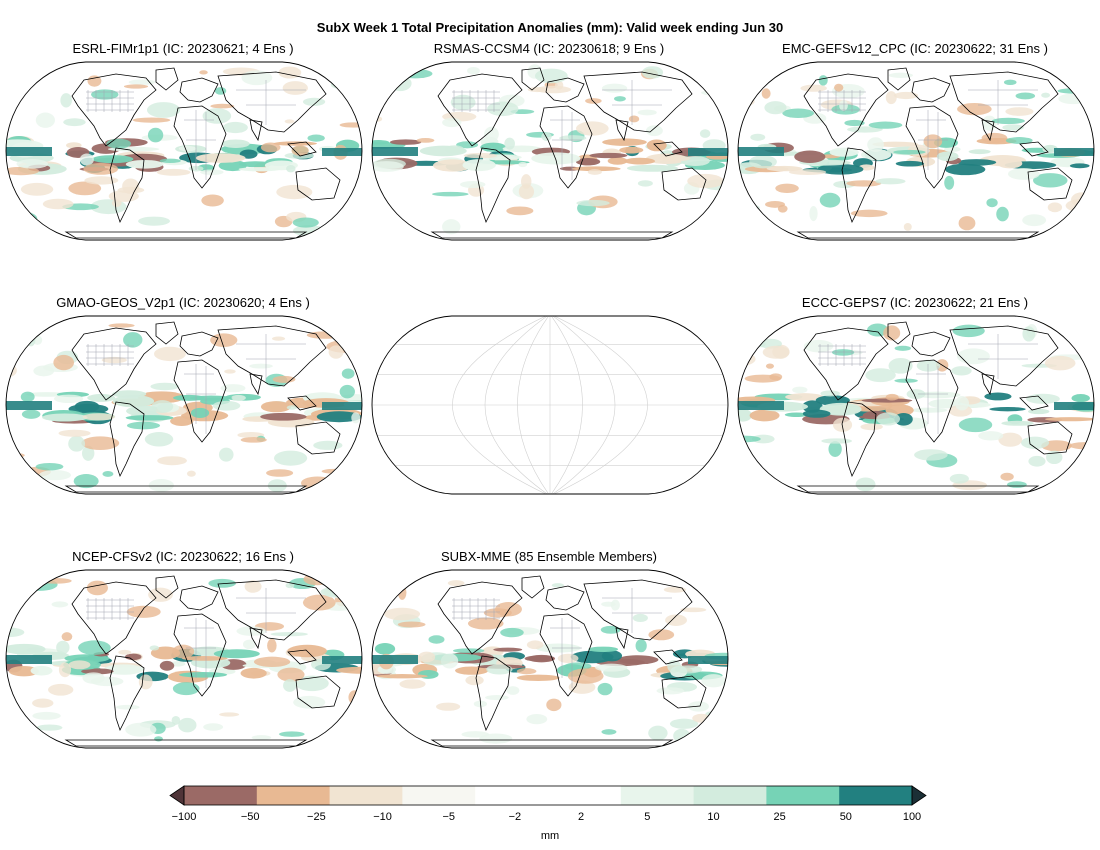  I want to click on panel-title-gmao: GMAO-GEOS_V2p1 (IC: 20230620; 4 Ens ), so click(183, 302).